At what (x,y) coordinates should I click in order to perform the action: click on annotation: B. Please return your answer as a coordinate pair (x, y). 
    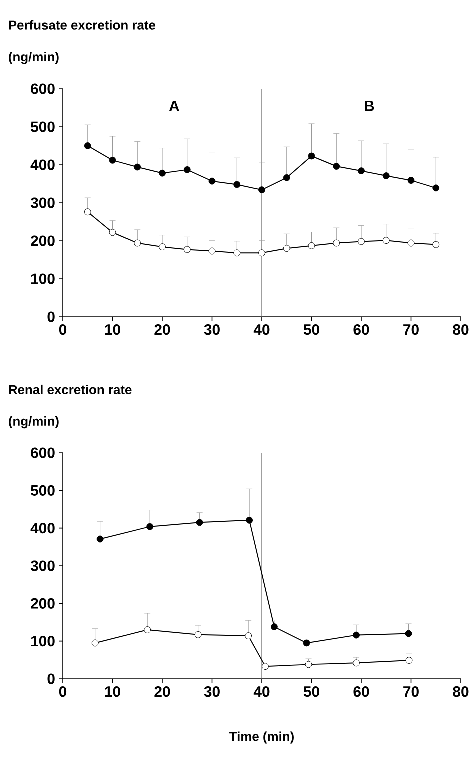
    Looking at the image, I should click on (369, 106).